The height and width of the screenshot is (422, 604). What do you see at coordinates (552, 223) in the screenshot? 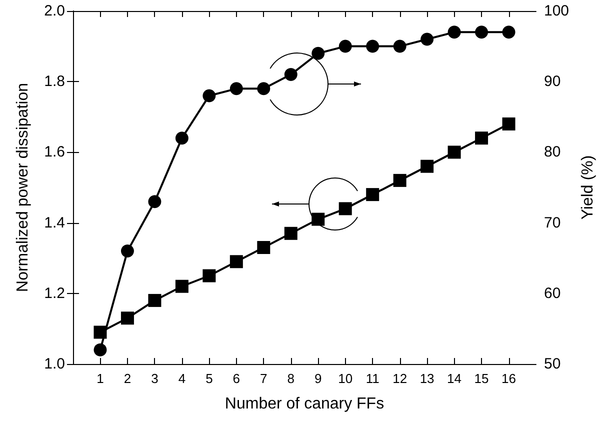
I see `y2-tick-label: 70` at bounding box center [552, 223].